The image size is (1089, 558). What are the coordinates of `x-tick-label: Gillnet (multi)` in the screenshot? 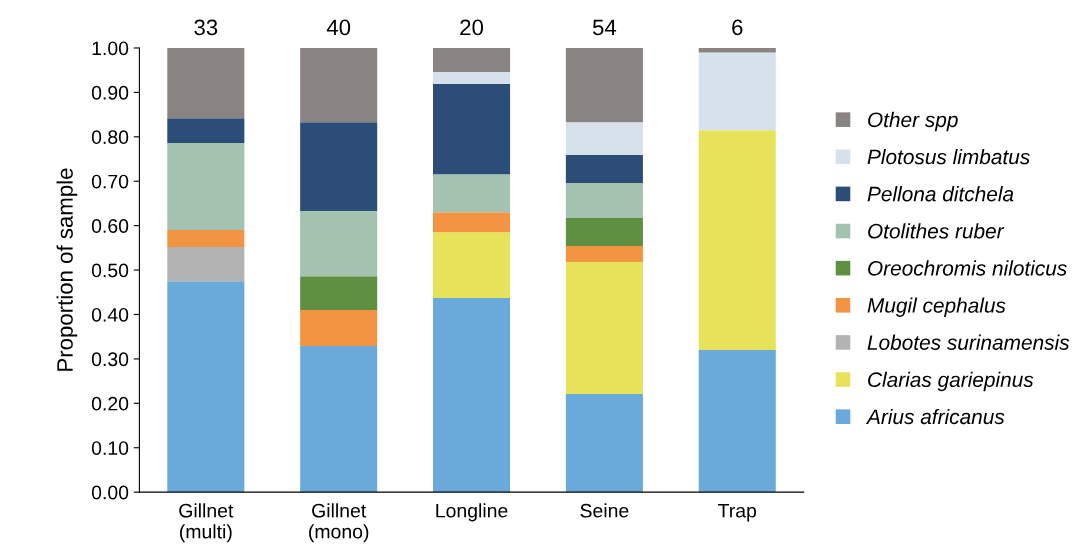 It's located at (206, 523).